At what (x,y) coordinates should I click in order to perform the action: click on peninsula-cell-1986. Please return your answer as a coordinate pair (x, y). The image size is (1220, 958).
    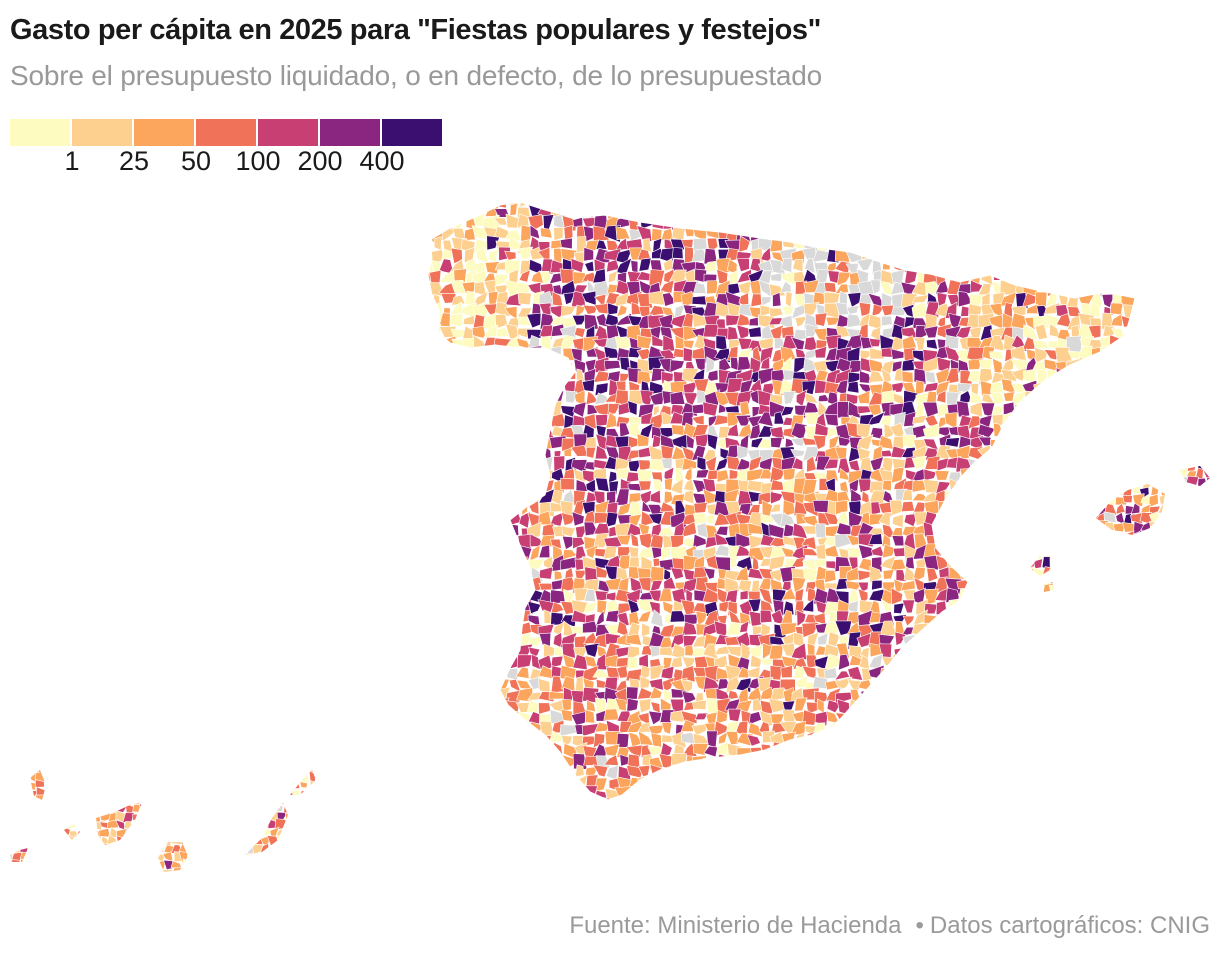
    Looking at the image, I should click on (492, 529).